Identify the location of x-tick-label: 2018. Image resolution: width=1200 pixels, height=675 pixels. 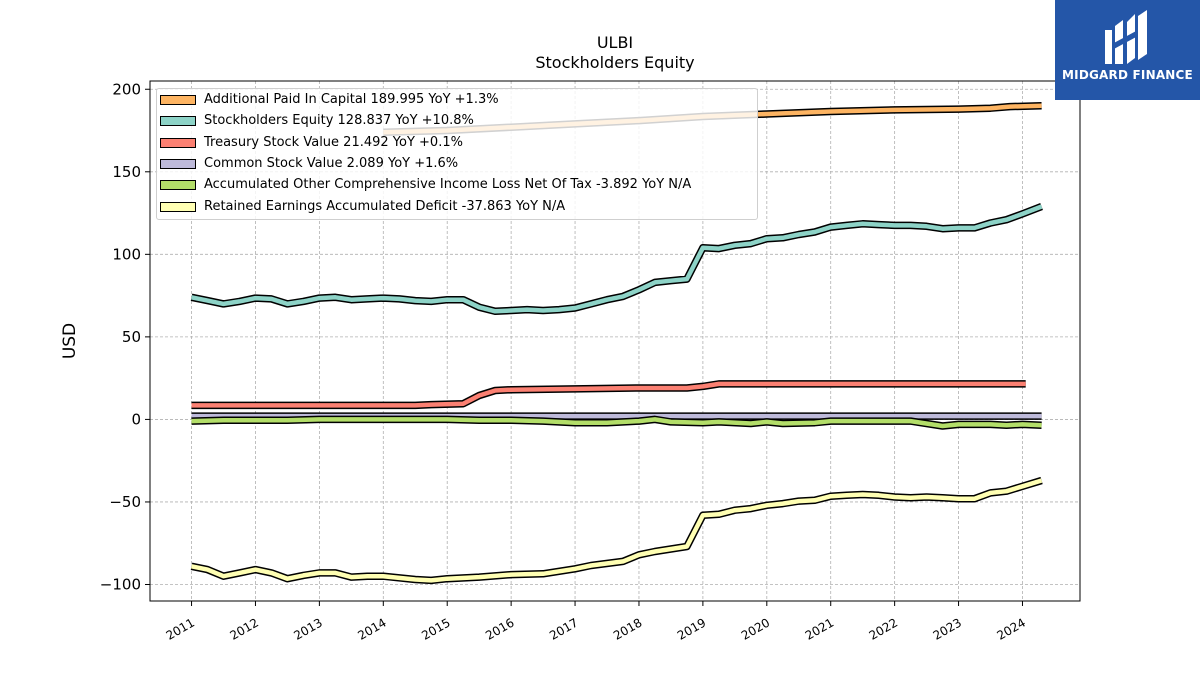
(627, 628).